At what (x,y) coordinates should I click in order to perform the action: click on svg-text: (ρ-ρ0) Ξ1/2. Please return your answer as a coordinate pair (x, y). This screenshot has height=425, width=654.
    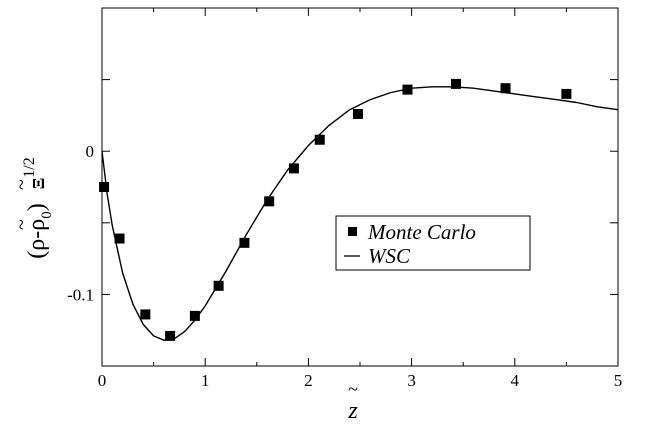
    Looking at the image, I should click on (38, 207).